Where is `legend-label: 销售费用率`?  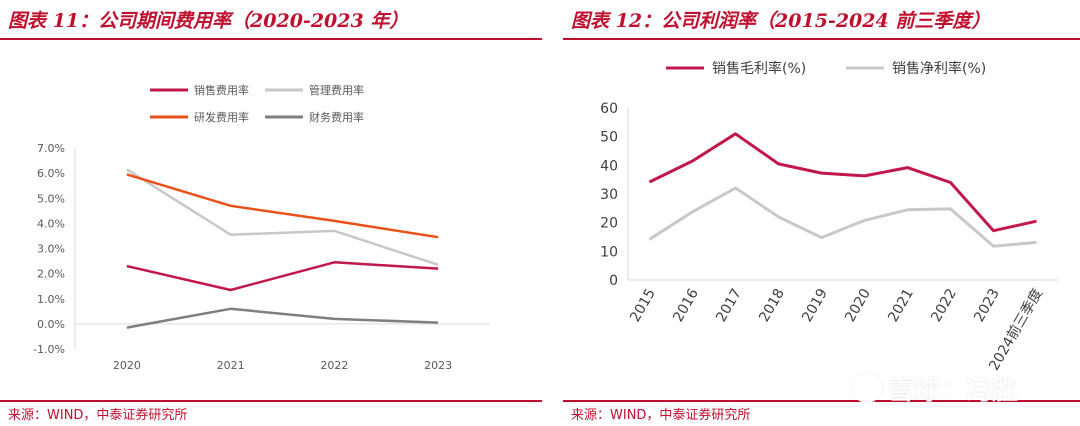 legend-label: 销售费用率 is located at coordinates (221, 90).